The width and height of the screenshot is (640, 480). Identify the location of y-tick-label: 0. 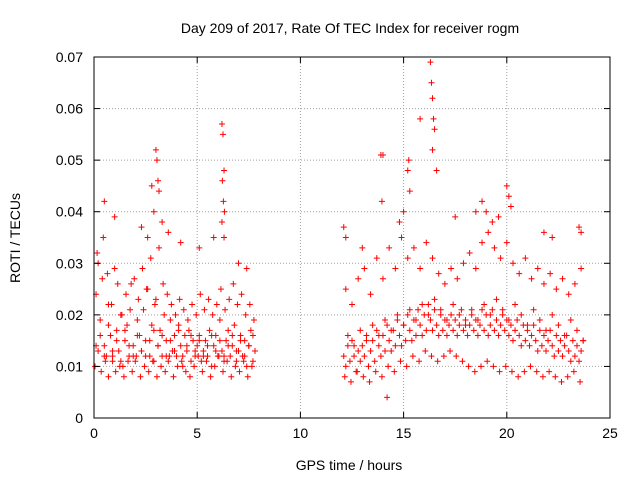
(79, 418).